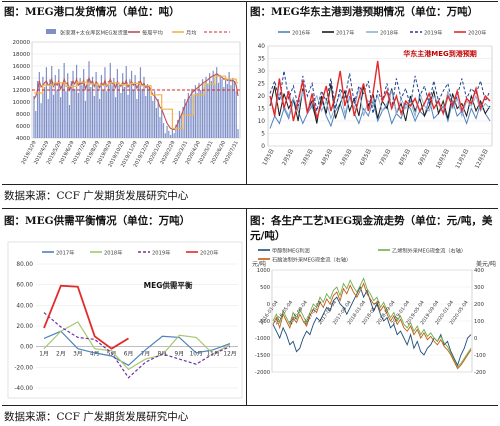  I want to click on y-tick-label: 14000, so click(22, 79).